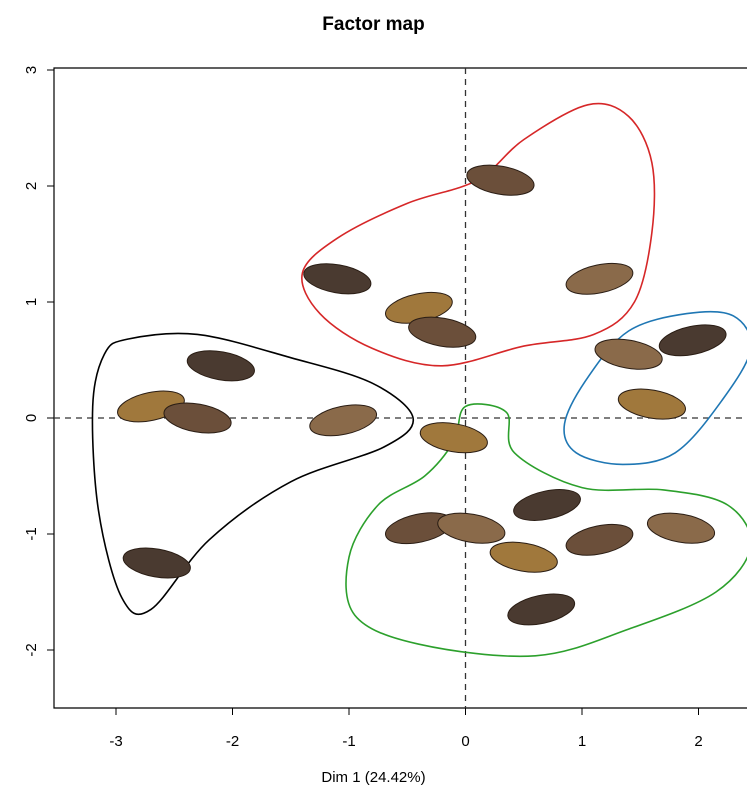 The image size is (747, 797). What do you see at coordinates (373, 777) in the screenshot?
I see `x-axis-label: Dim 1 (24.42%)` at bounding box center [373, 777].